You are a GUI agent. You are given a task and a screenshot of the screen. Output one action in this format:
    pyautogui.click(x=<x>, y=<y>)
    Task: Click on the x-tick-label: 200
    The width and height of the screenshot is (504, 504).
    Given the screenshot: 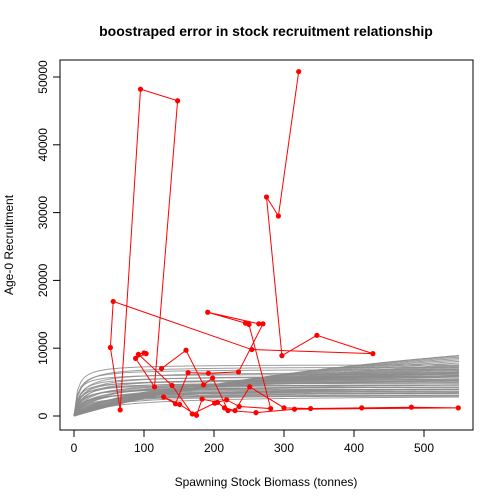 What is the action you would take?
    pyautogui.click(x=214, y=448)
    